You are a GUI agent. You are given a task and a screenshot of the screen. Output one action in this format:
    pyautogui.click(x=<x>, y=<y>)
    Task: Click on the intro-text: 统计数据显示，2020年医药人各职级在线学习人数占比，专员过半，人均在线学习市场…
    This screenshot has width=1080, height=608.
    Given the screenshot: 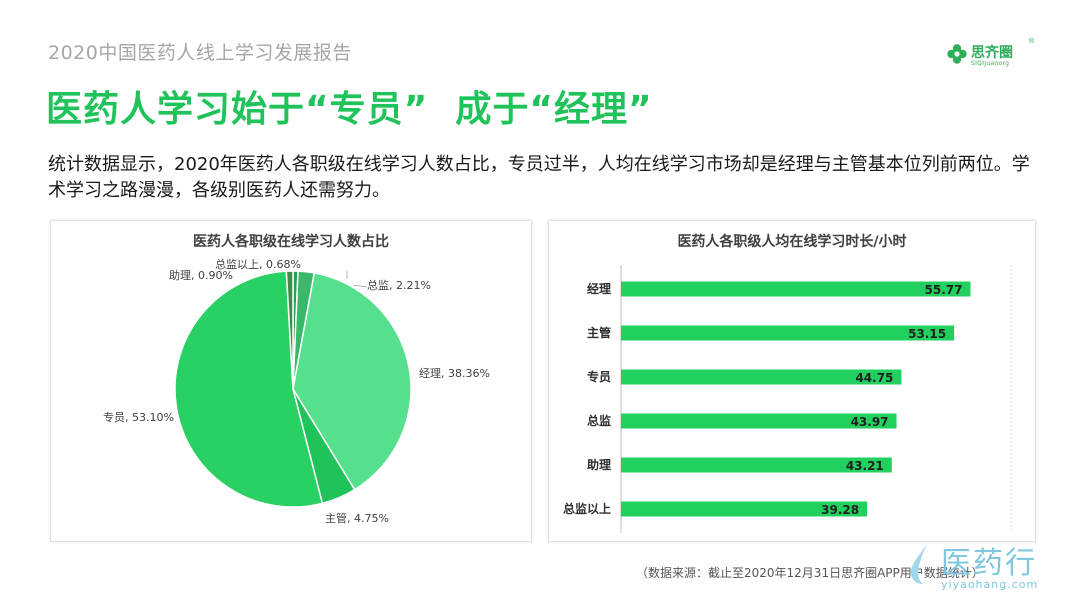 What is the action you would take?
    pyautogui.click(x=539, y=177)
    